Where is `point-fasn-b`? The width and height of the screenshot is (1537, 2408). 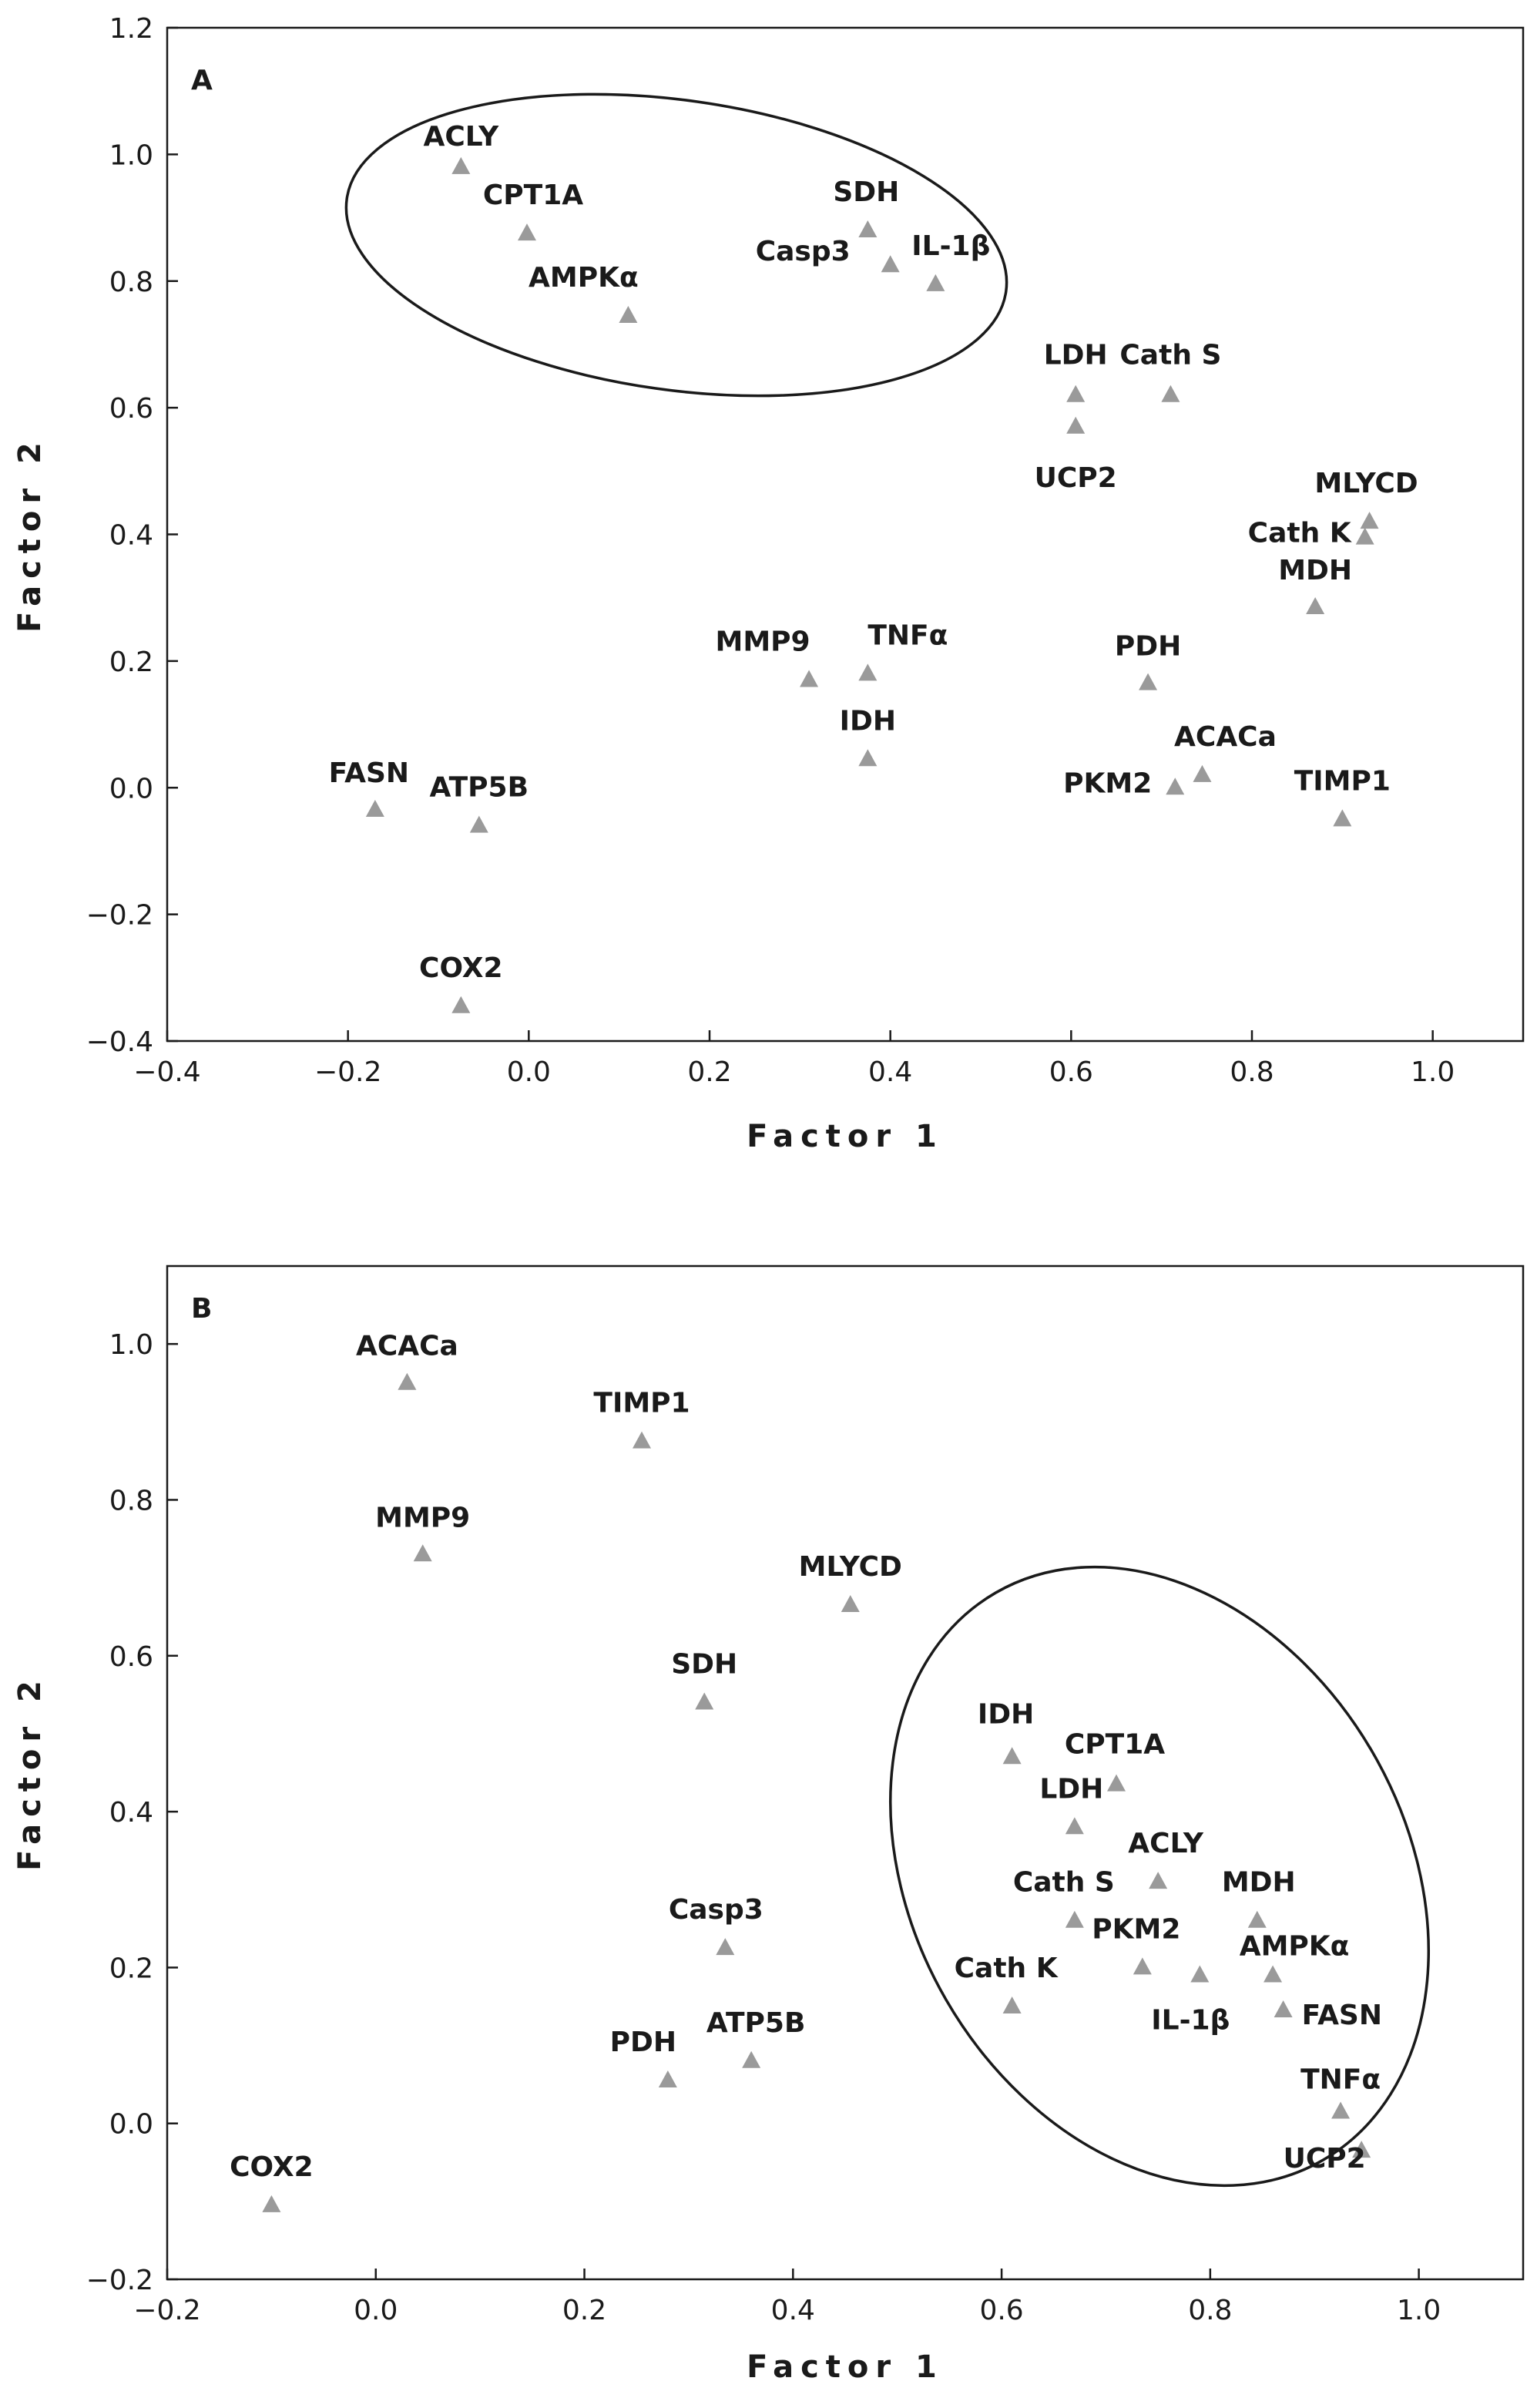 point-fasn-b is located at coordinates (1283, 2009).